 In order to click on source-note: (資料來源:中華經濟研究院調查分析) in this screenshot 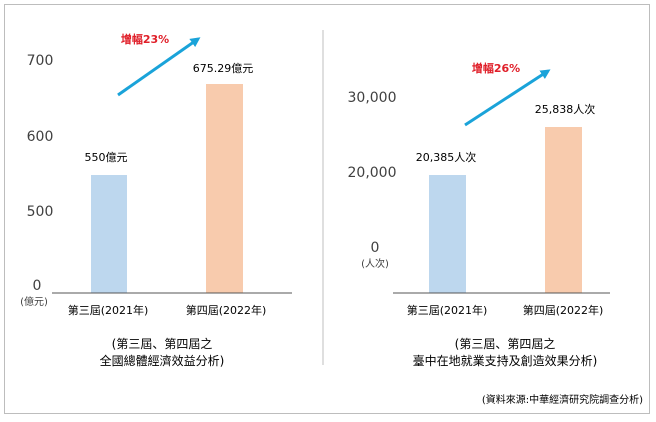, I will do `click(562, 399)`.